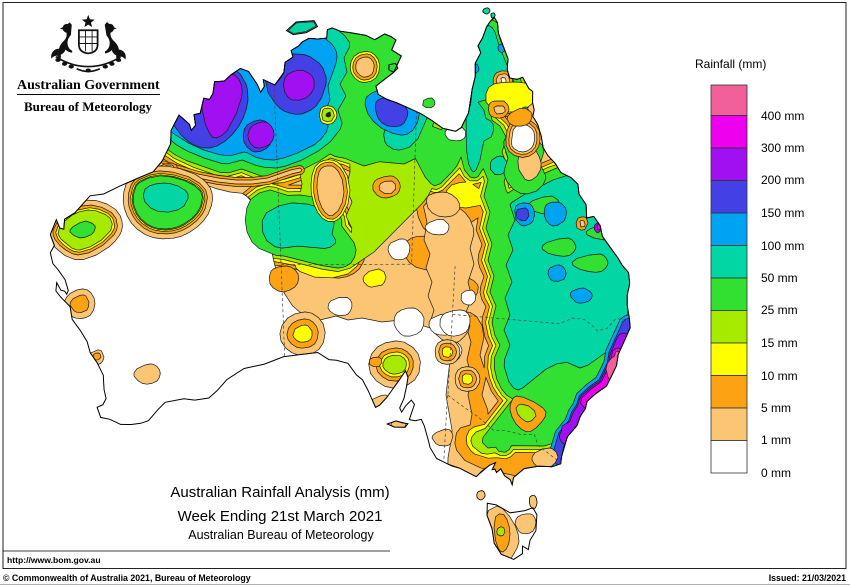 Image resolution: width=850 pixels, height=586 pixels. I want to click on svg-text:Australian Bureau of Meteorolo: Australian Bureau of Meteorology, so click(281, 535).